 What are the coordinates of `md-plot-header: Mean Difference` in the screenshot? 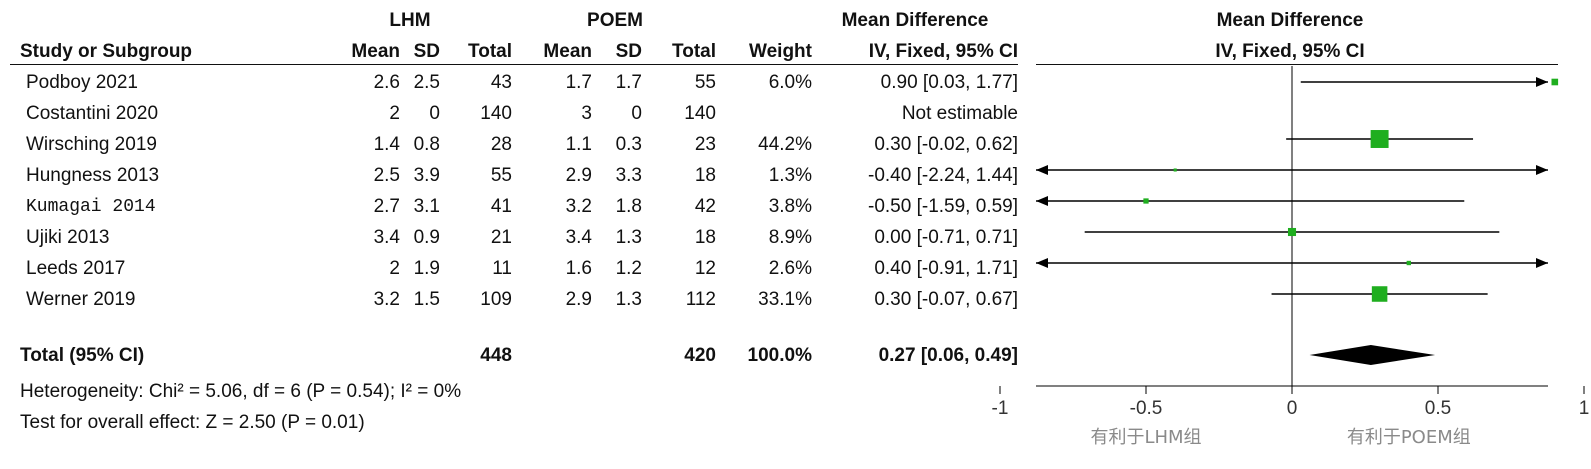 It's located at (1290, 20).